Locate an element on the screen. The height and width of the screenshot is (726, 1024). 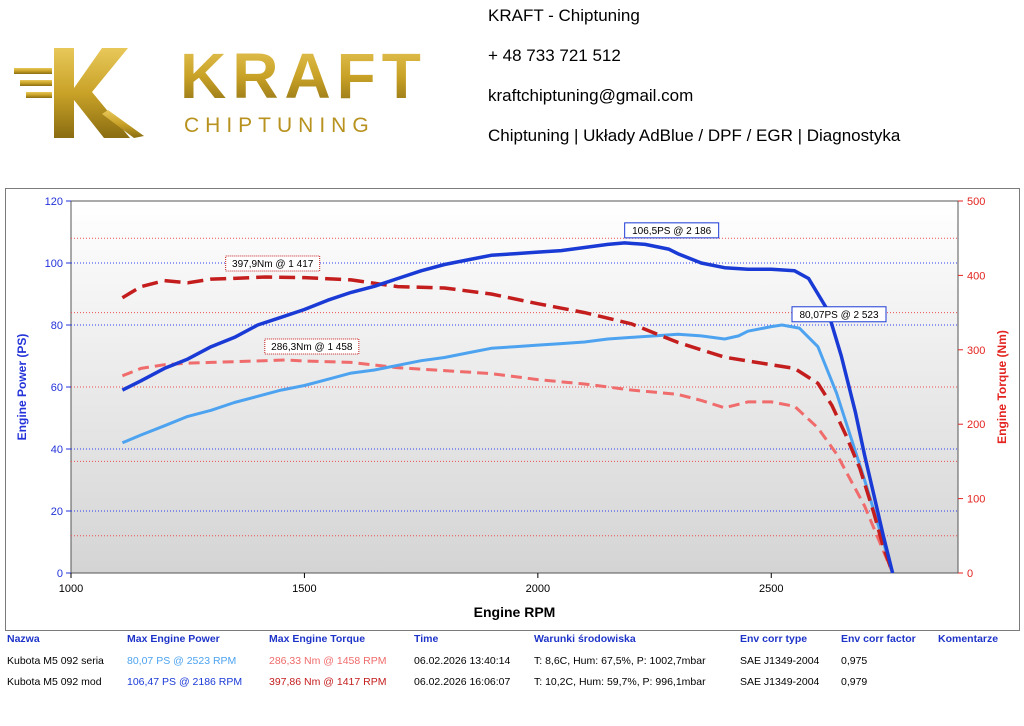
y-tick-label-power: 40 is located at coordinates (57, 450).